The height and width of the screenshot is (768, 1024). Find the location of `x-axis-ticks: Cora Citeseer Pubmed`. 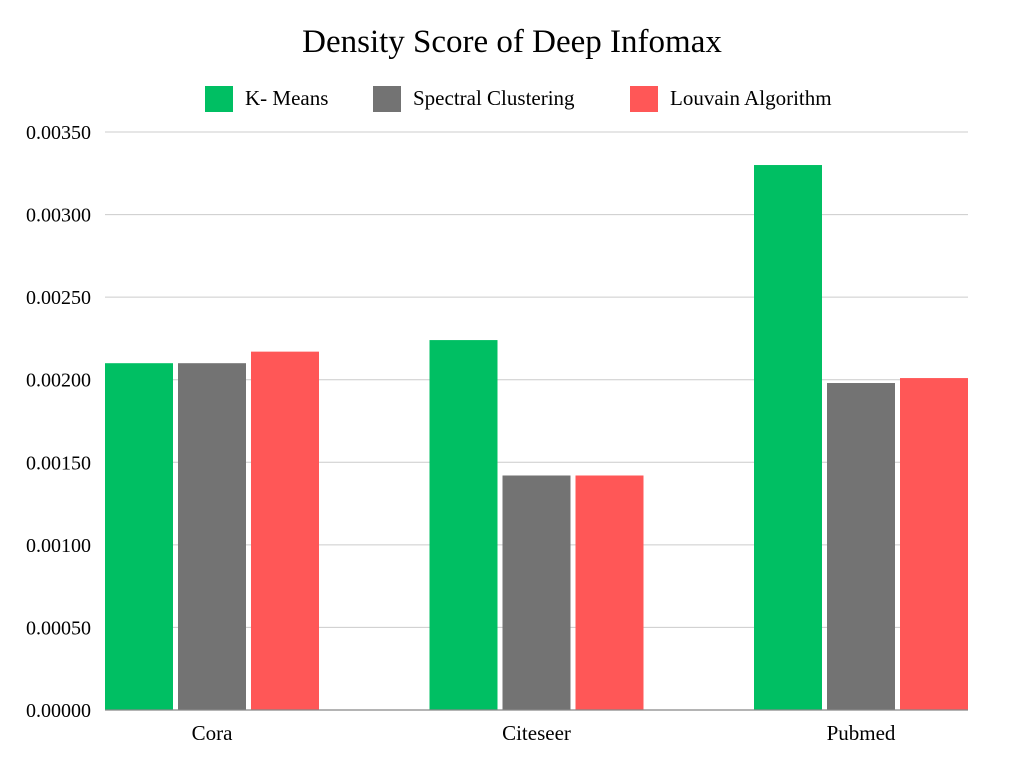

x-axis-ticks: Cora Citeseer Pubmed is located at coordinates (536, 727).